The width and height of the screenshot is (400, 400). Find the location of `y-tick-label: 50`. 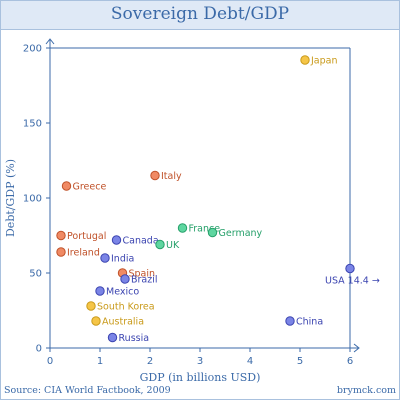

y-tick-label: 50 is located at coordinates (35, 274).